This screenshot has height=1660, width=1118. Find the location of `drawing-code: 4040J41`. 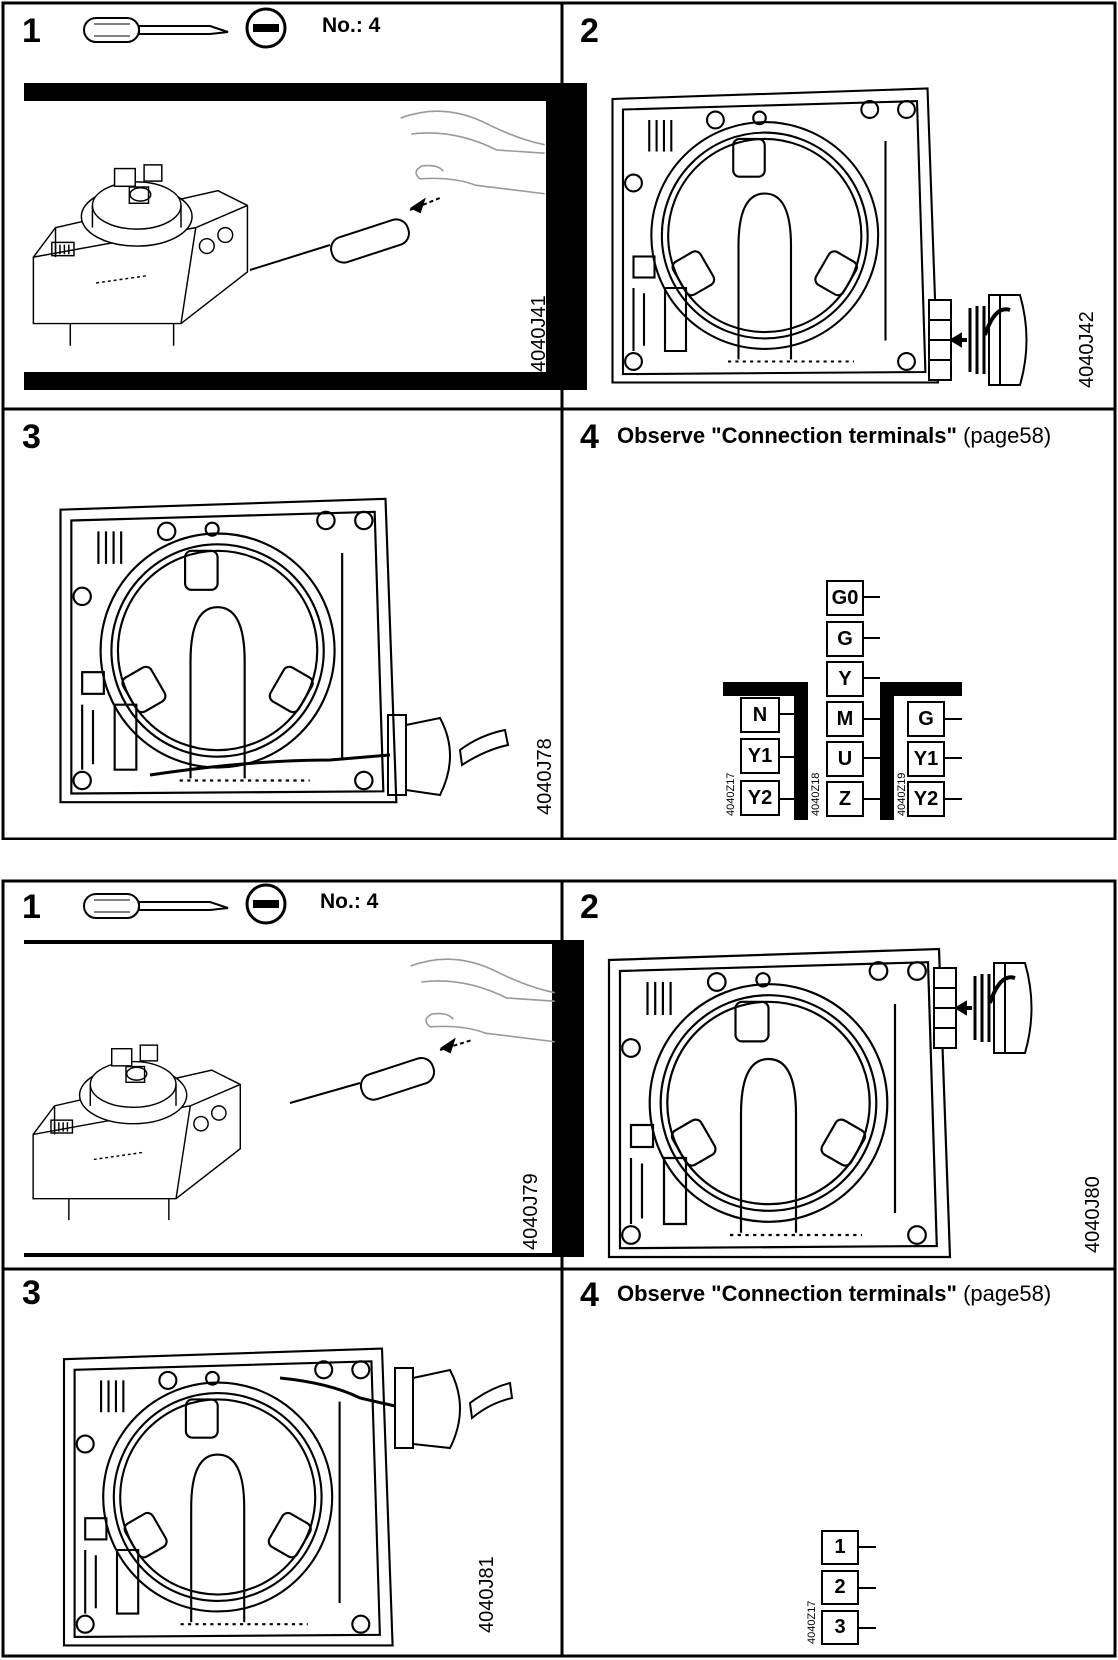

drawing-code: 4040J41 is located at coordinates (539, 333).